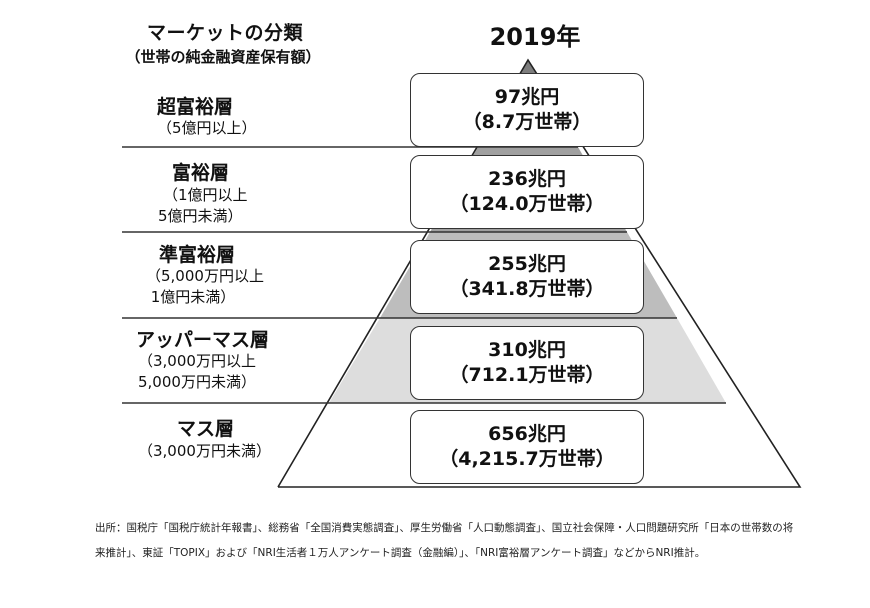 This screenshot has height=608, width=870. I want to click on tier-range-mass: （3,000万円未満）, so click(204, 451).